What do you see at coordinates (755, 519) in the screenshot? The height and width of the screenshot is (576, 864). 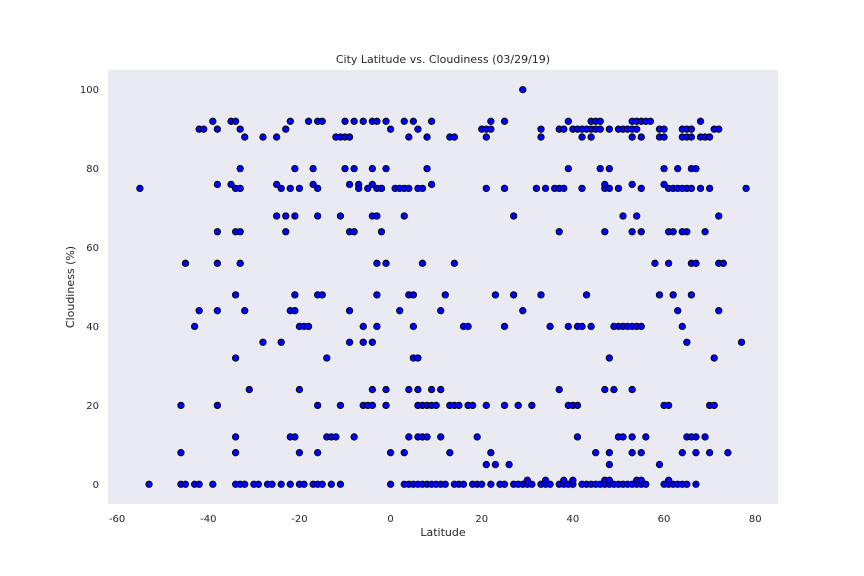 I see `x-tick-label: 80` at bounding box center [755, 519].